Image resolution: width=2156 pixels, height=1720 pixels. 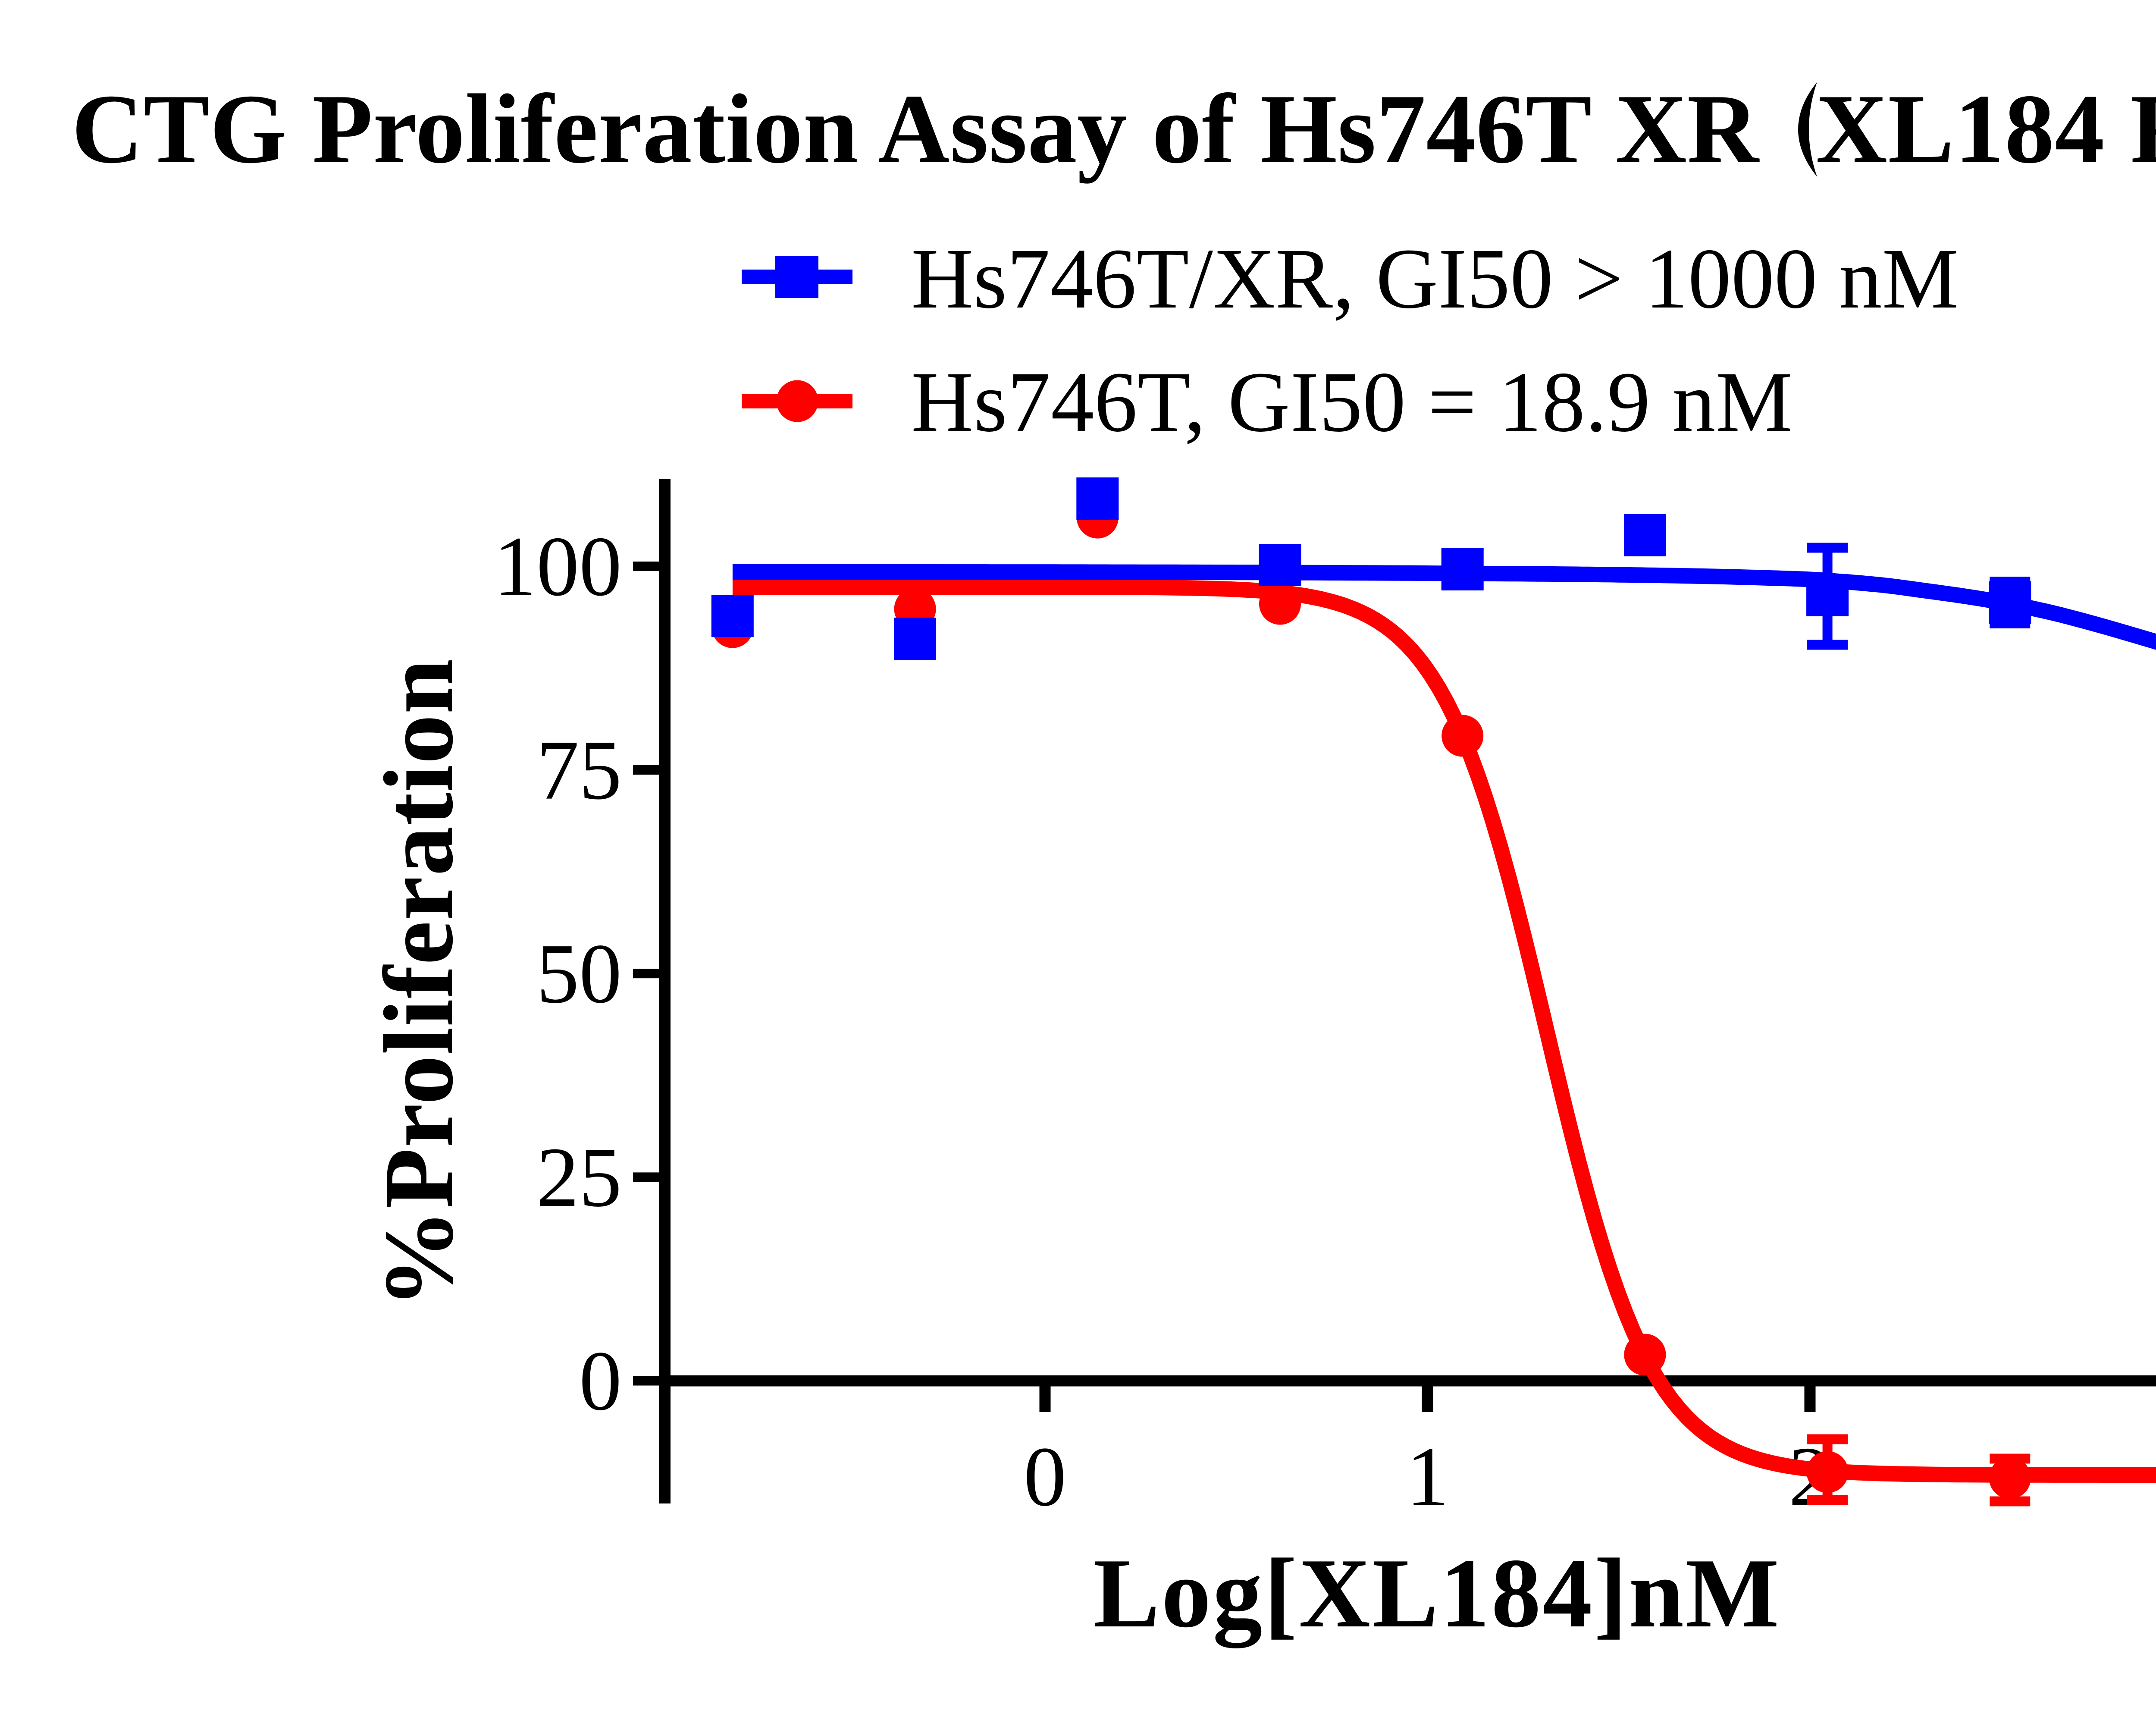 What do you see at coordinates (579, 770) in the screenshot?
I see `svg-text: 75` at bounding box center [579, 770].